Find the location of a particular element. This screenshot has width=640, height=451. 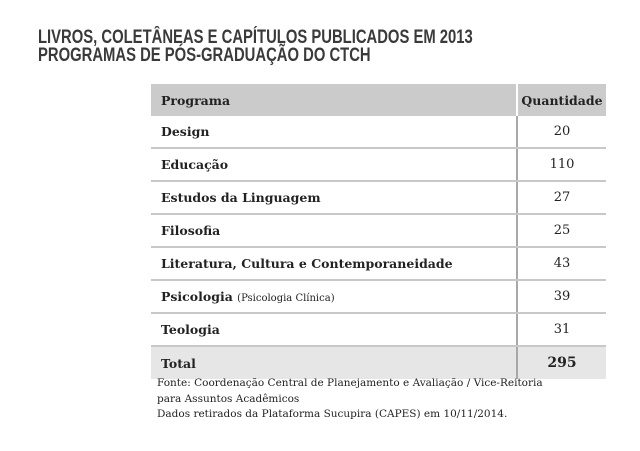

total-value: 295 is located at coordinates (561, 362).